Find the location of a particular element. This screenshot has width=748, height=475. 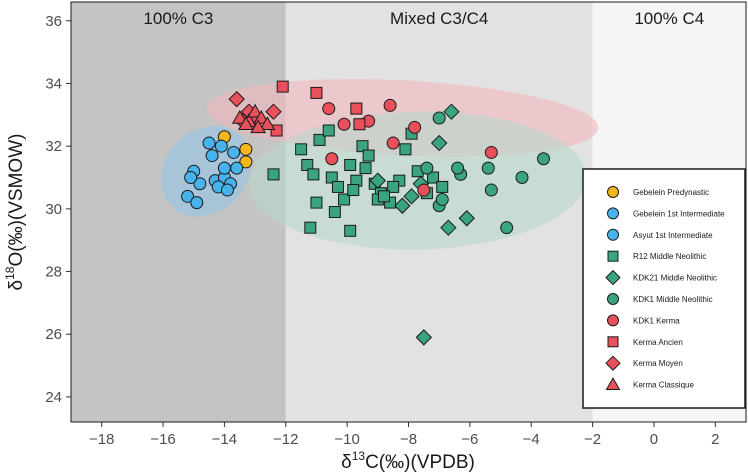

legend-box is located at coordinates (664, 288).